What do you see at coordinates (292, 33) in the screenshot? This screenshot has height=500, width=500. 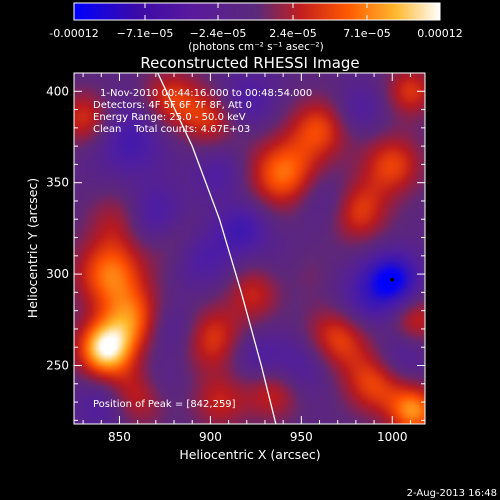 I see `colorbar-tick-3: 2.4e−05` at bounding box center [292, 33].